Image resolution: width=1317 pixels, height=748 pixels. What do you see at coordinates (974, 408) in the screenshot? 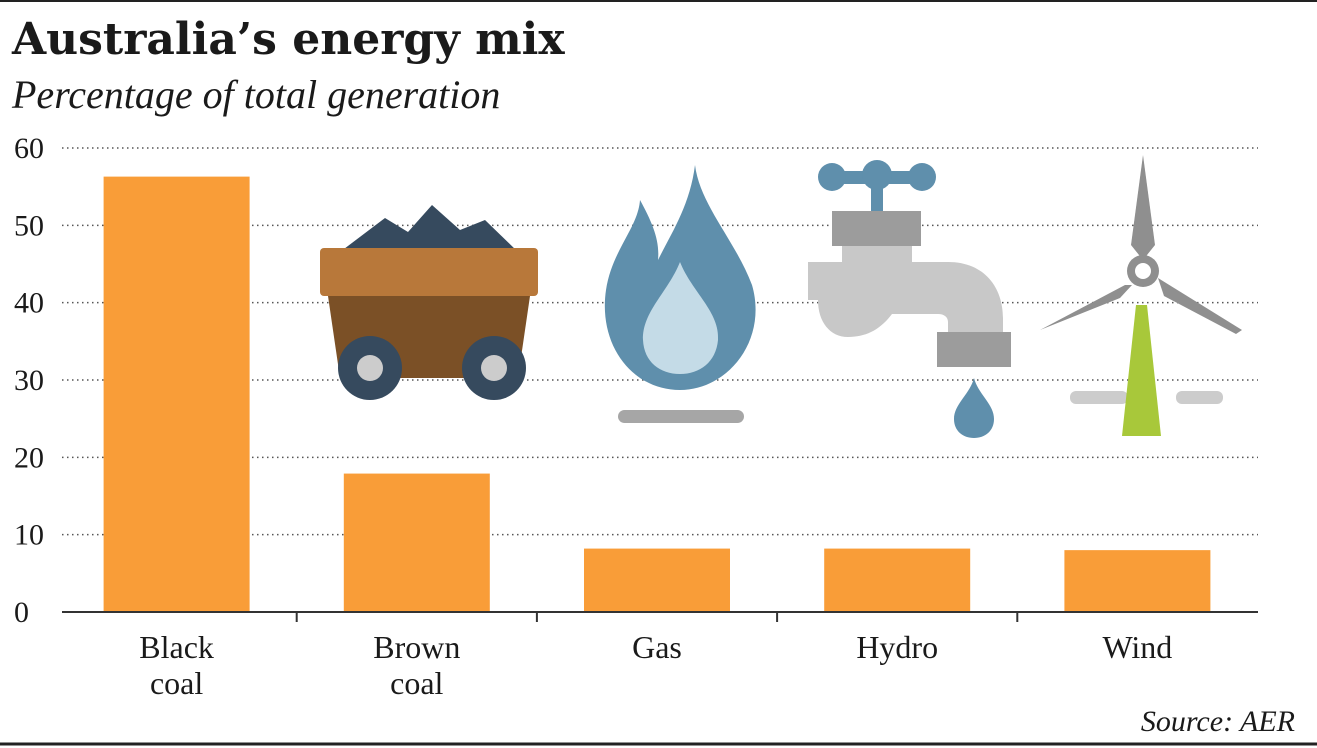
I see `water-drop` at bounding box center [974, 408].